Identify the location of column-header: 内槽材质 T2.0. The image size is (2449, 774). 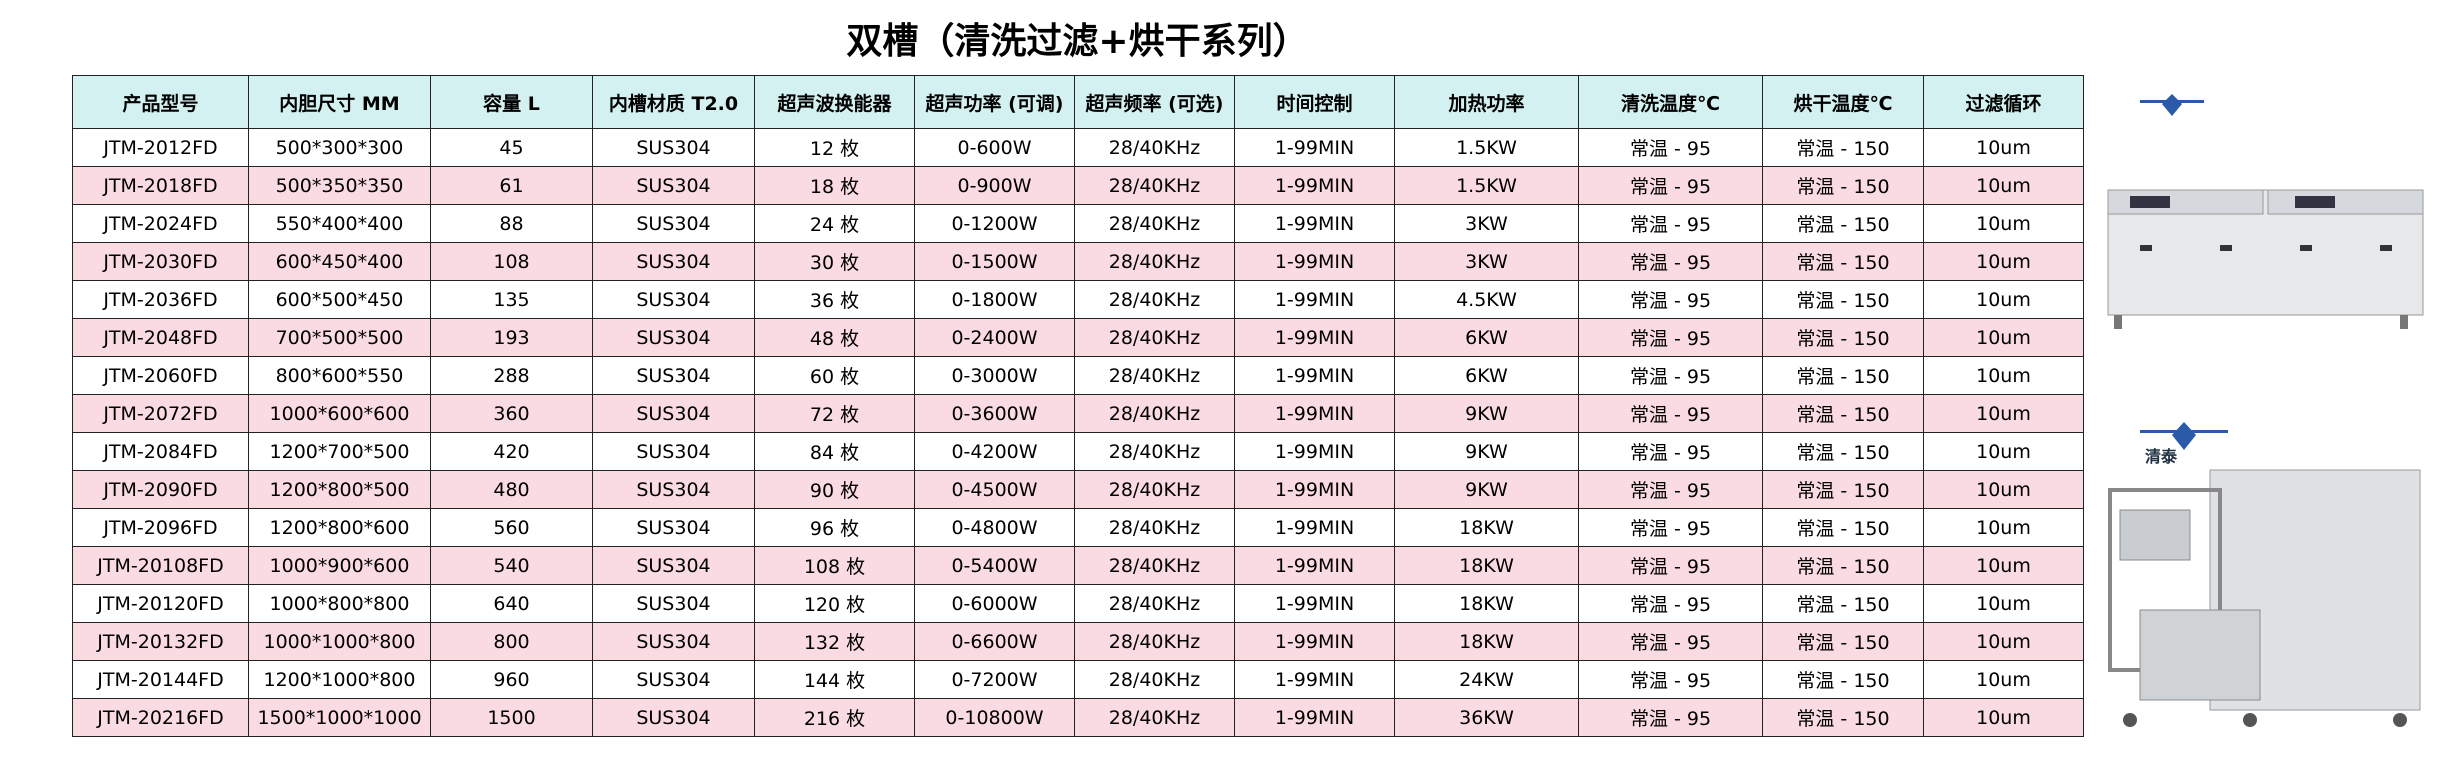
(673, 102).